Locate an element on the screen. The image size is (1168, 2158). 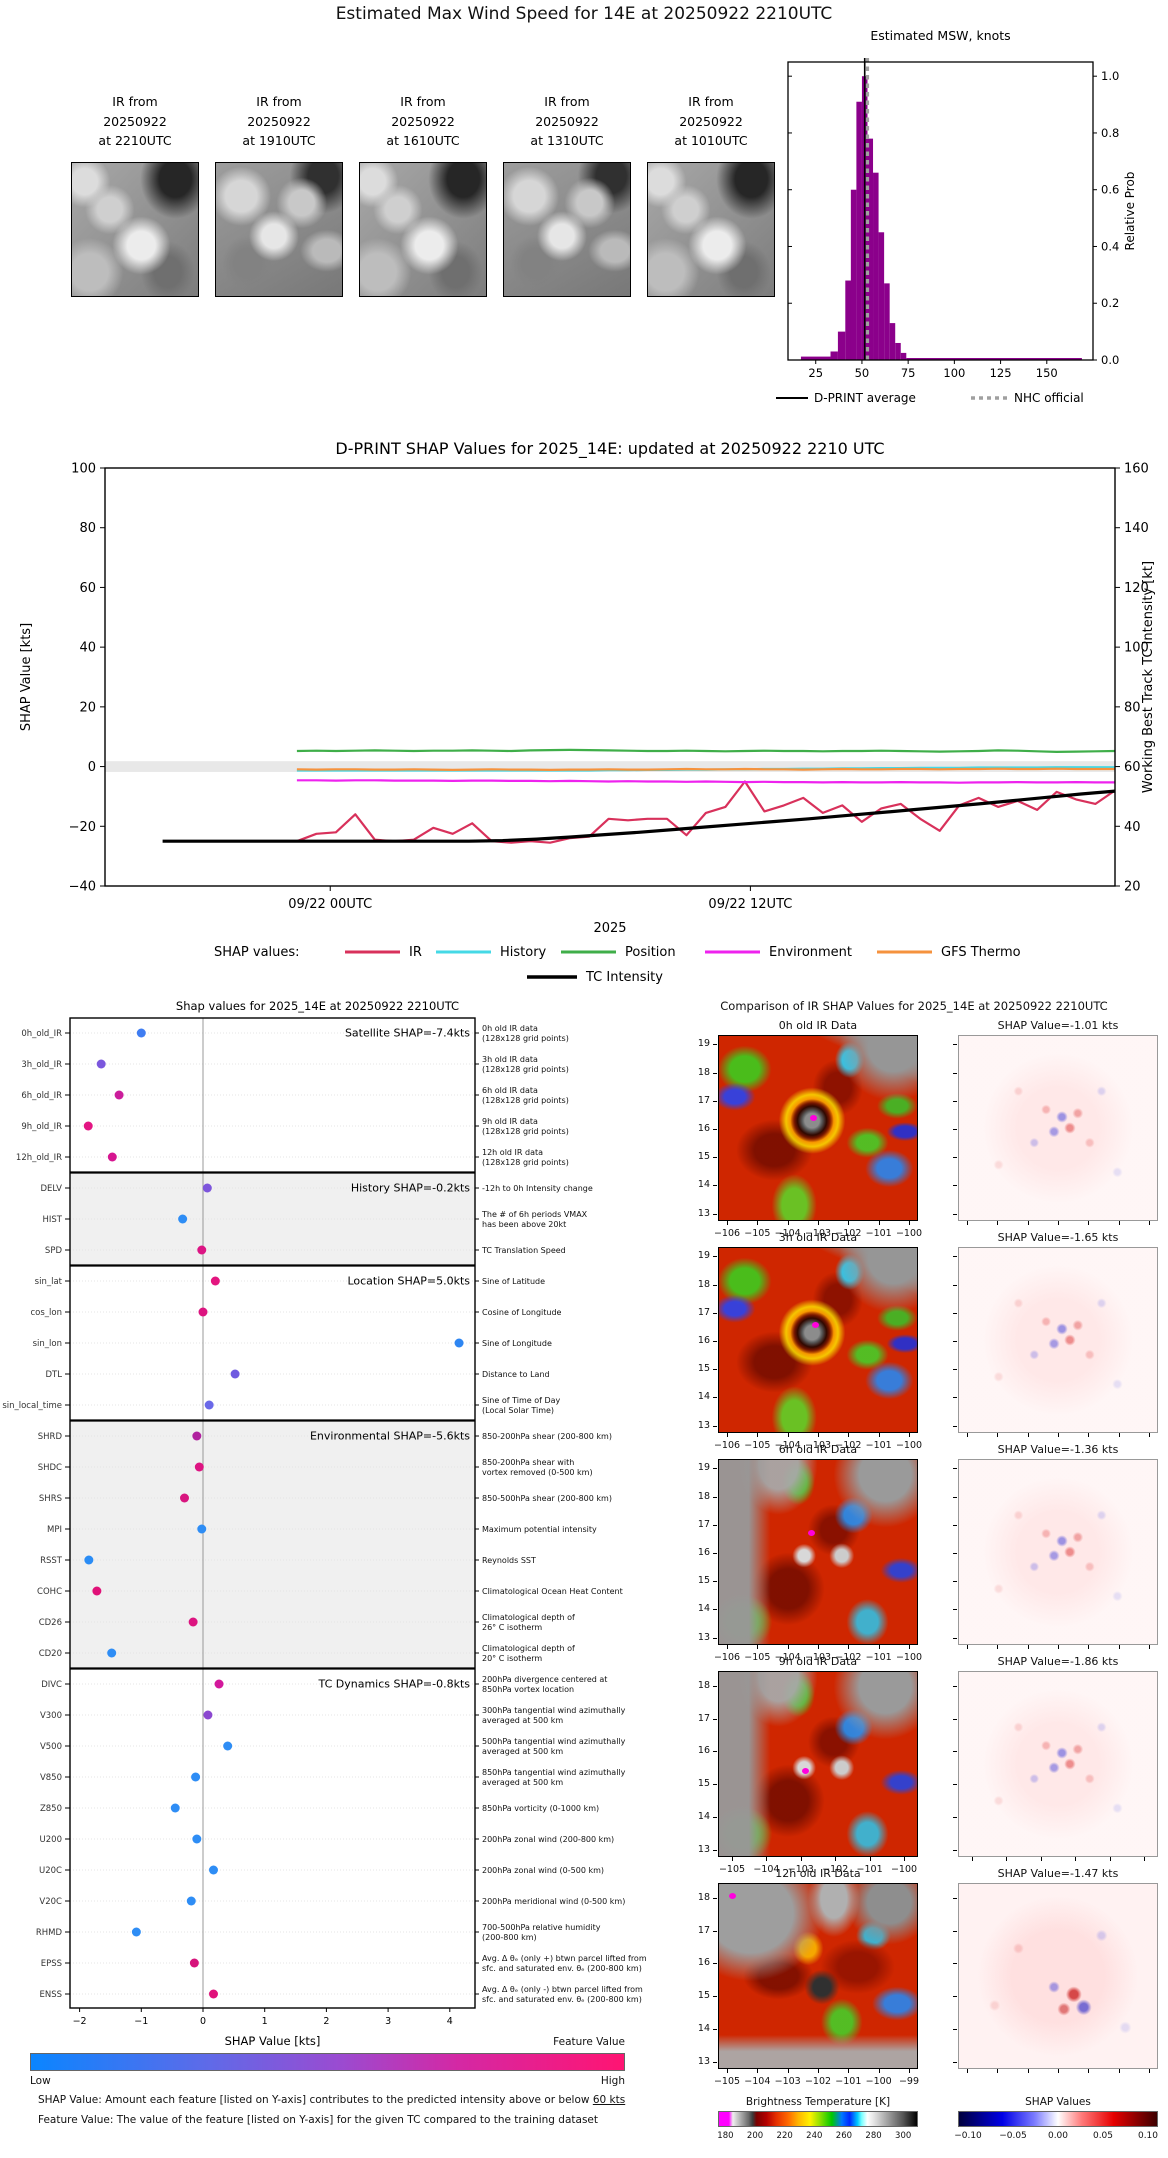
ir-data-title: 6h old IR Data is located at coordinates (818, 1449).